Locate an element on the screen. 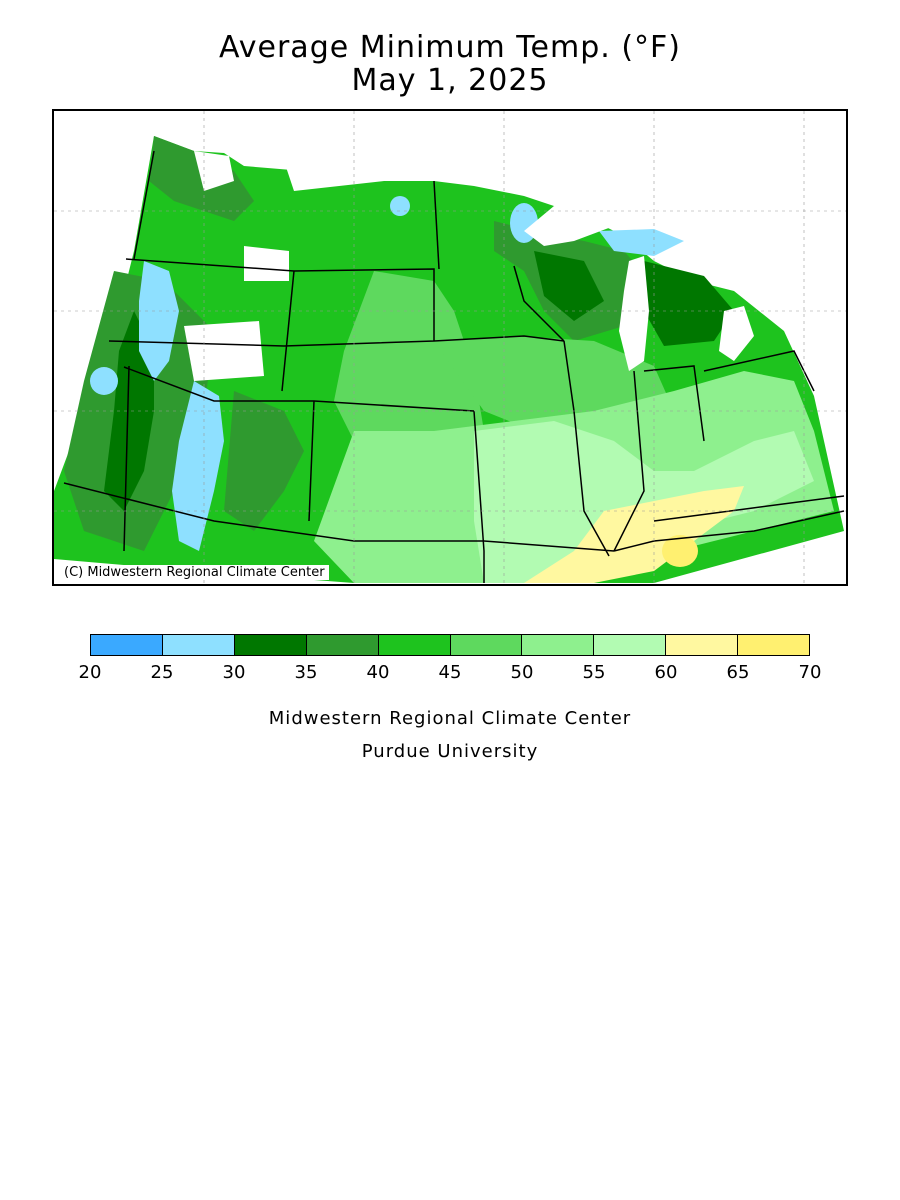 The image size is (900, 1200). legend-tick-label: 65 is located at coordinates (738, 672).